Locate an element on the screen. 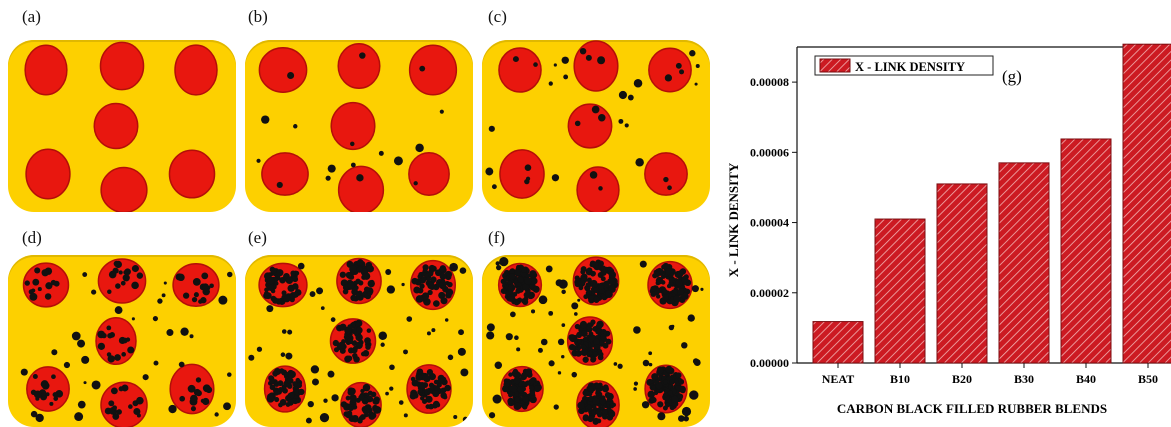  x-tick-label: B10 is located at coordinates (900, 379).